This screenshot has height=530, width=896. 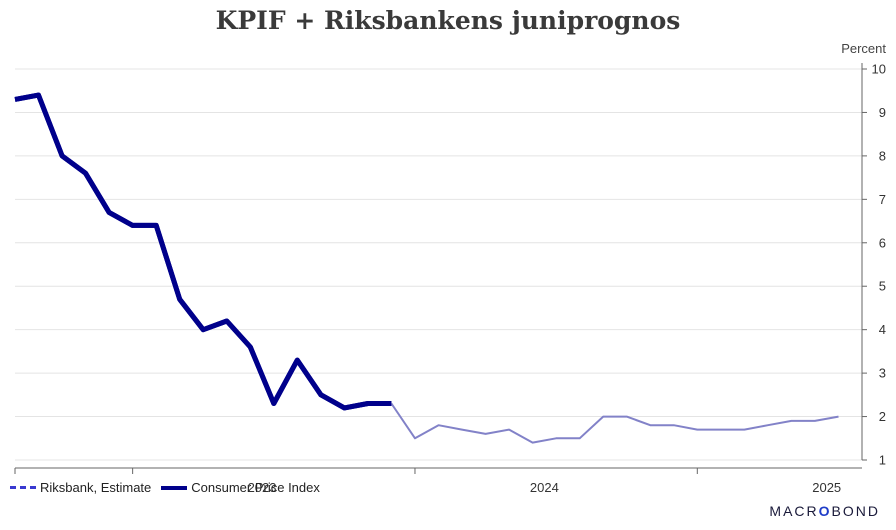 What do you see at coordinates (882, 373) in the screenshot?
I see `y-tick-label: 3` at bounding box center [882, 373].